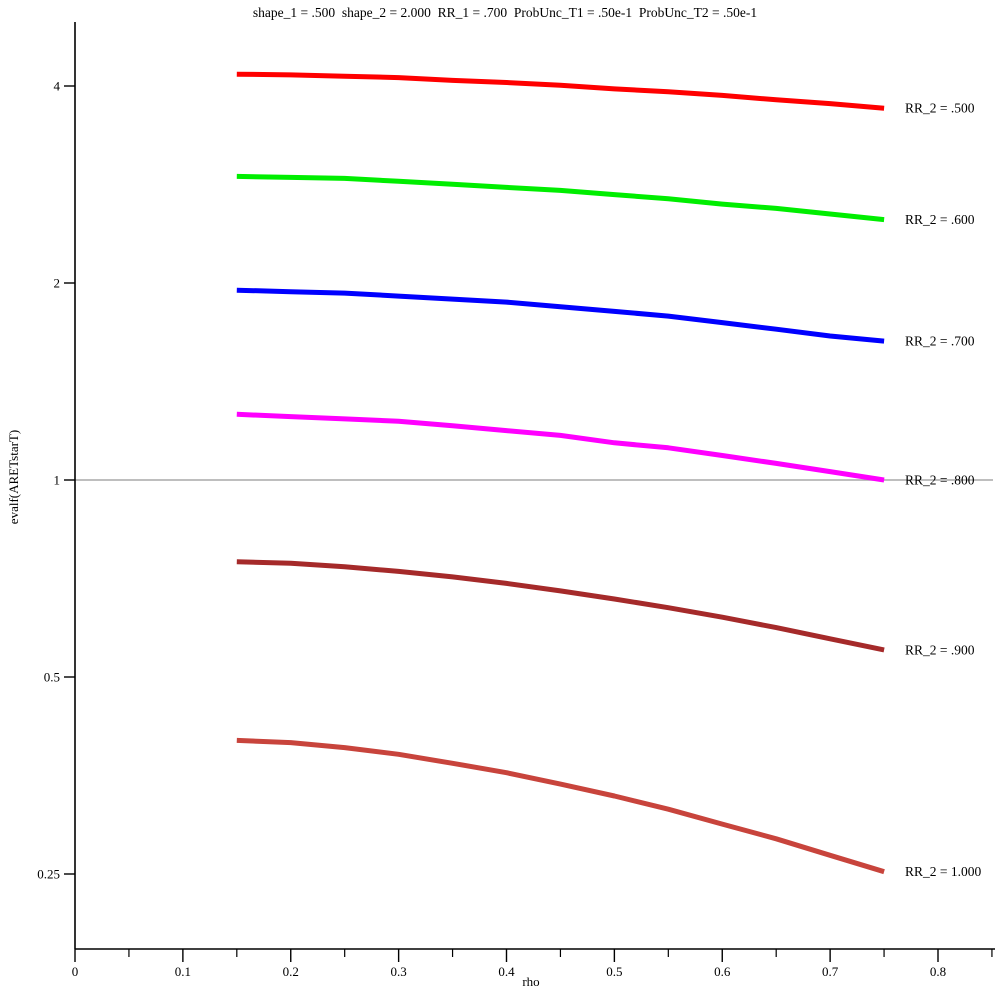 This screenshot has width=1000, height=1000. I want to click on curve-label-2900: RR_2 = .900, so click(940, 649).